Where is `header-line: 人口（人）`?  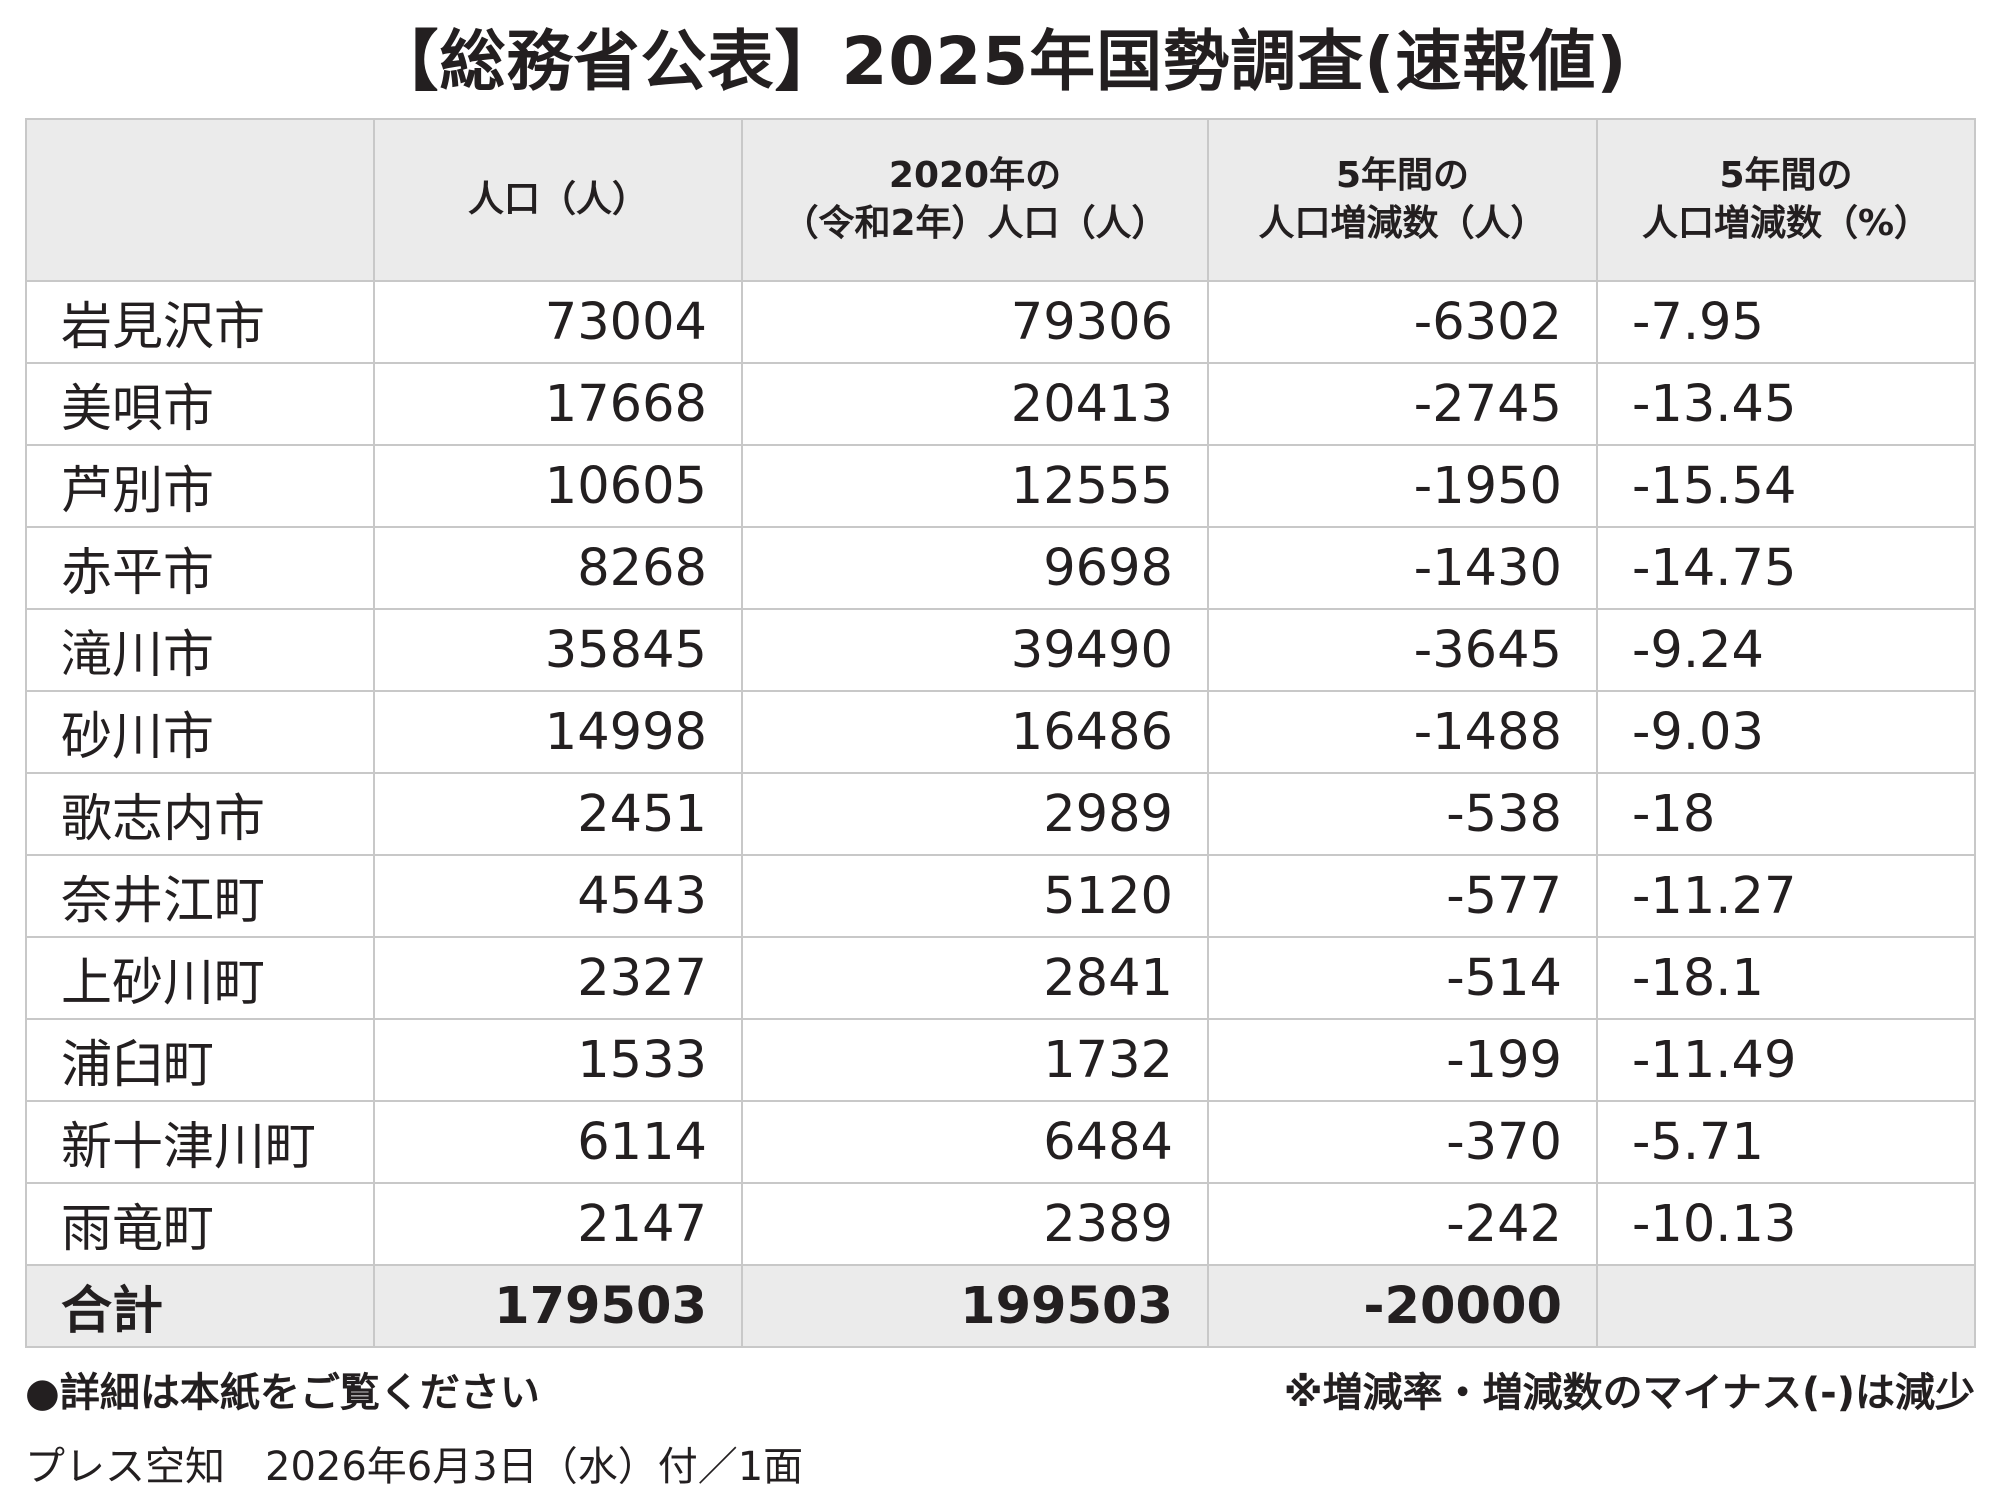 header-line: 人口（人） is located at coordinates (557, 199).